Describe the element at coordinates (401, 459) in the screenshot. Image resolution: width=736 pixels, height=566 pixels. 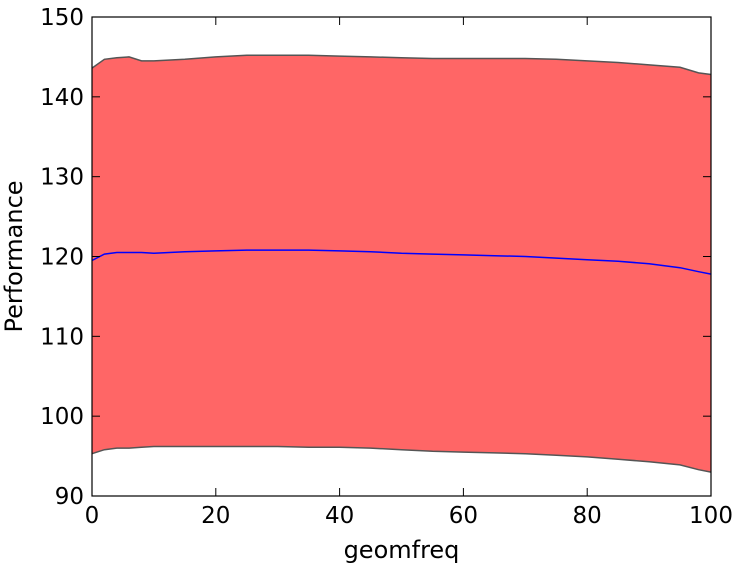
I see `band-lower-edge` at that location.